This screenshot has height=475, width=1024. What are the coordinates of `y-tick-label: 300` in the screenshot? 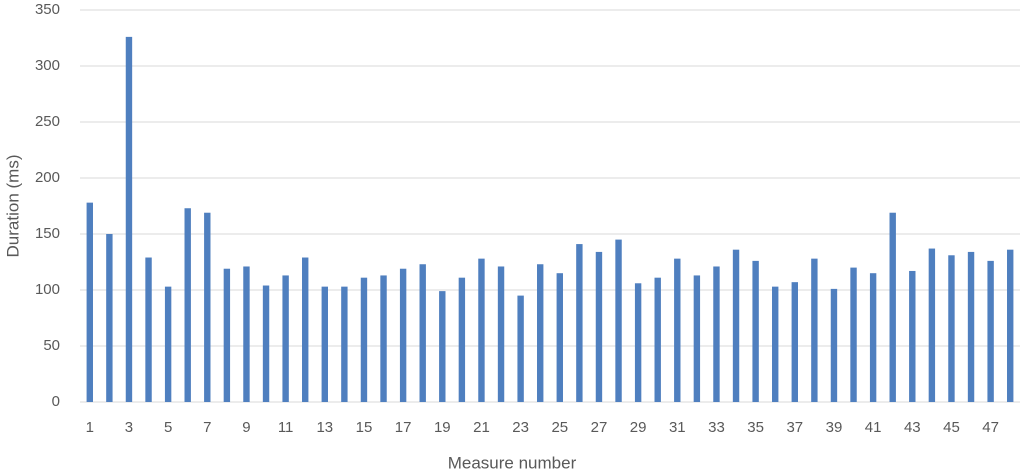 It's located at (47, 65).